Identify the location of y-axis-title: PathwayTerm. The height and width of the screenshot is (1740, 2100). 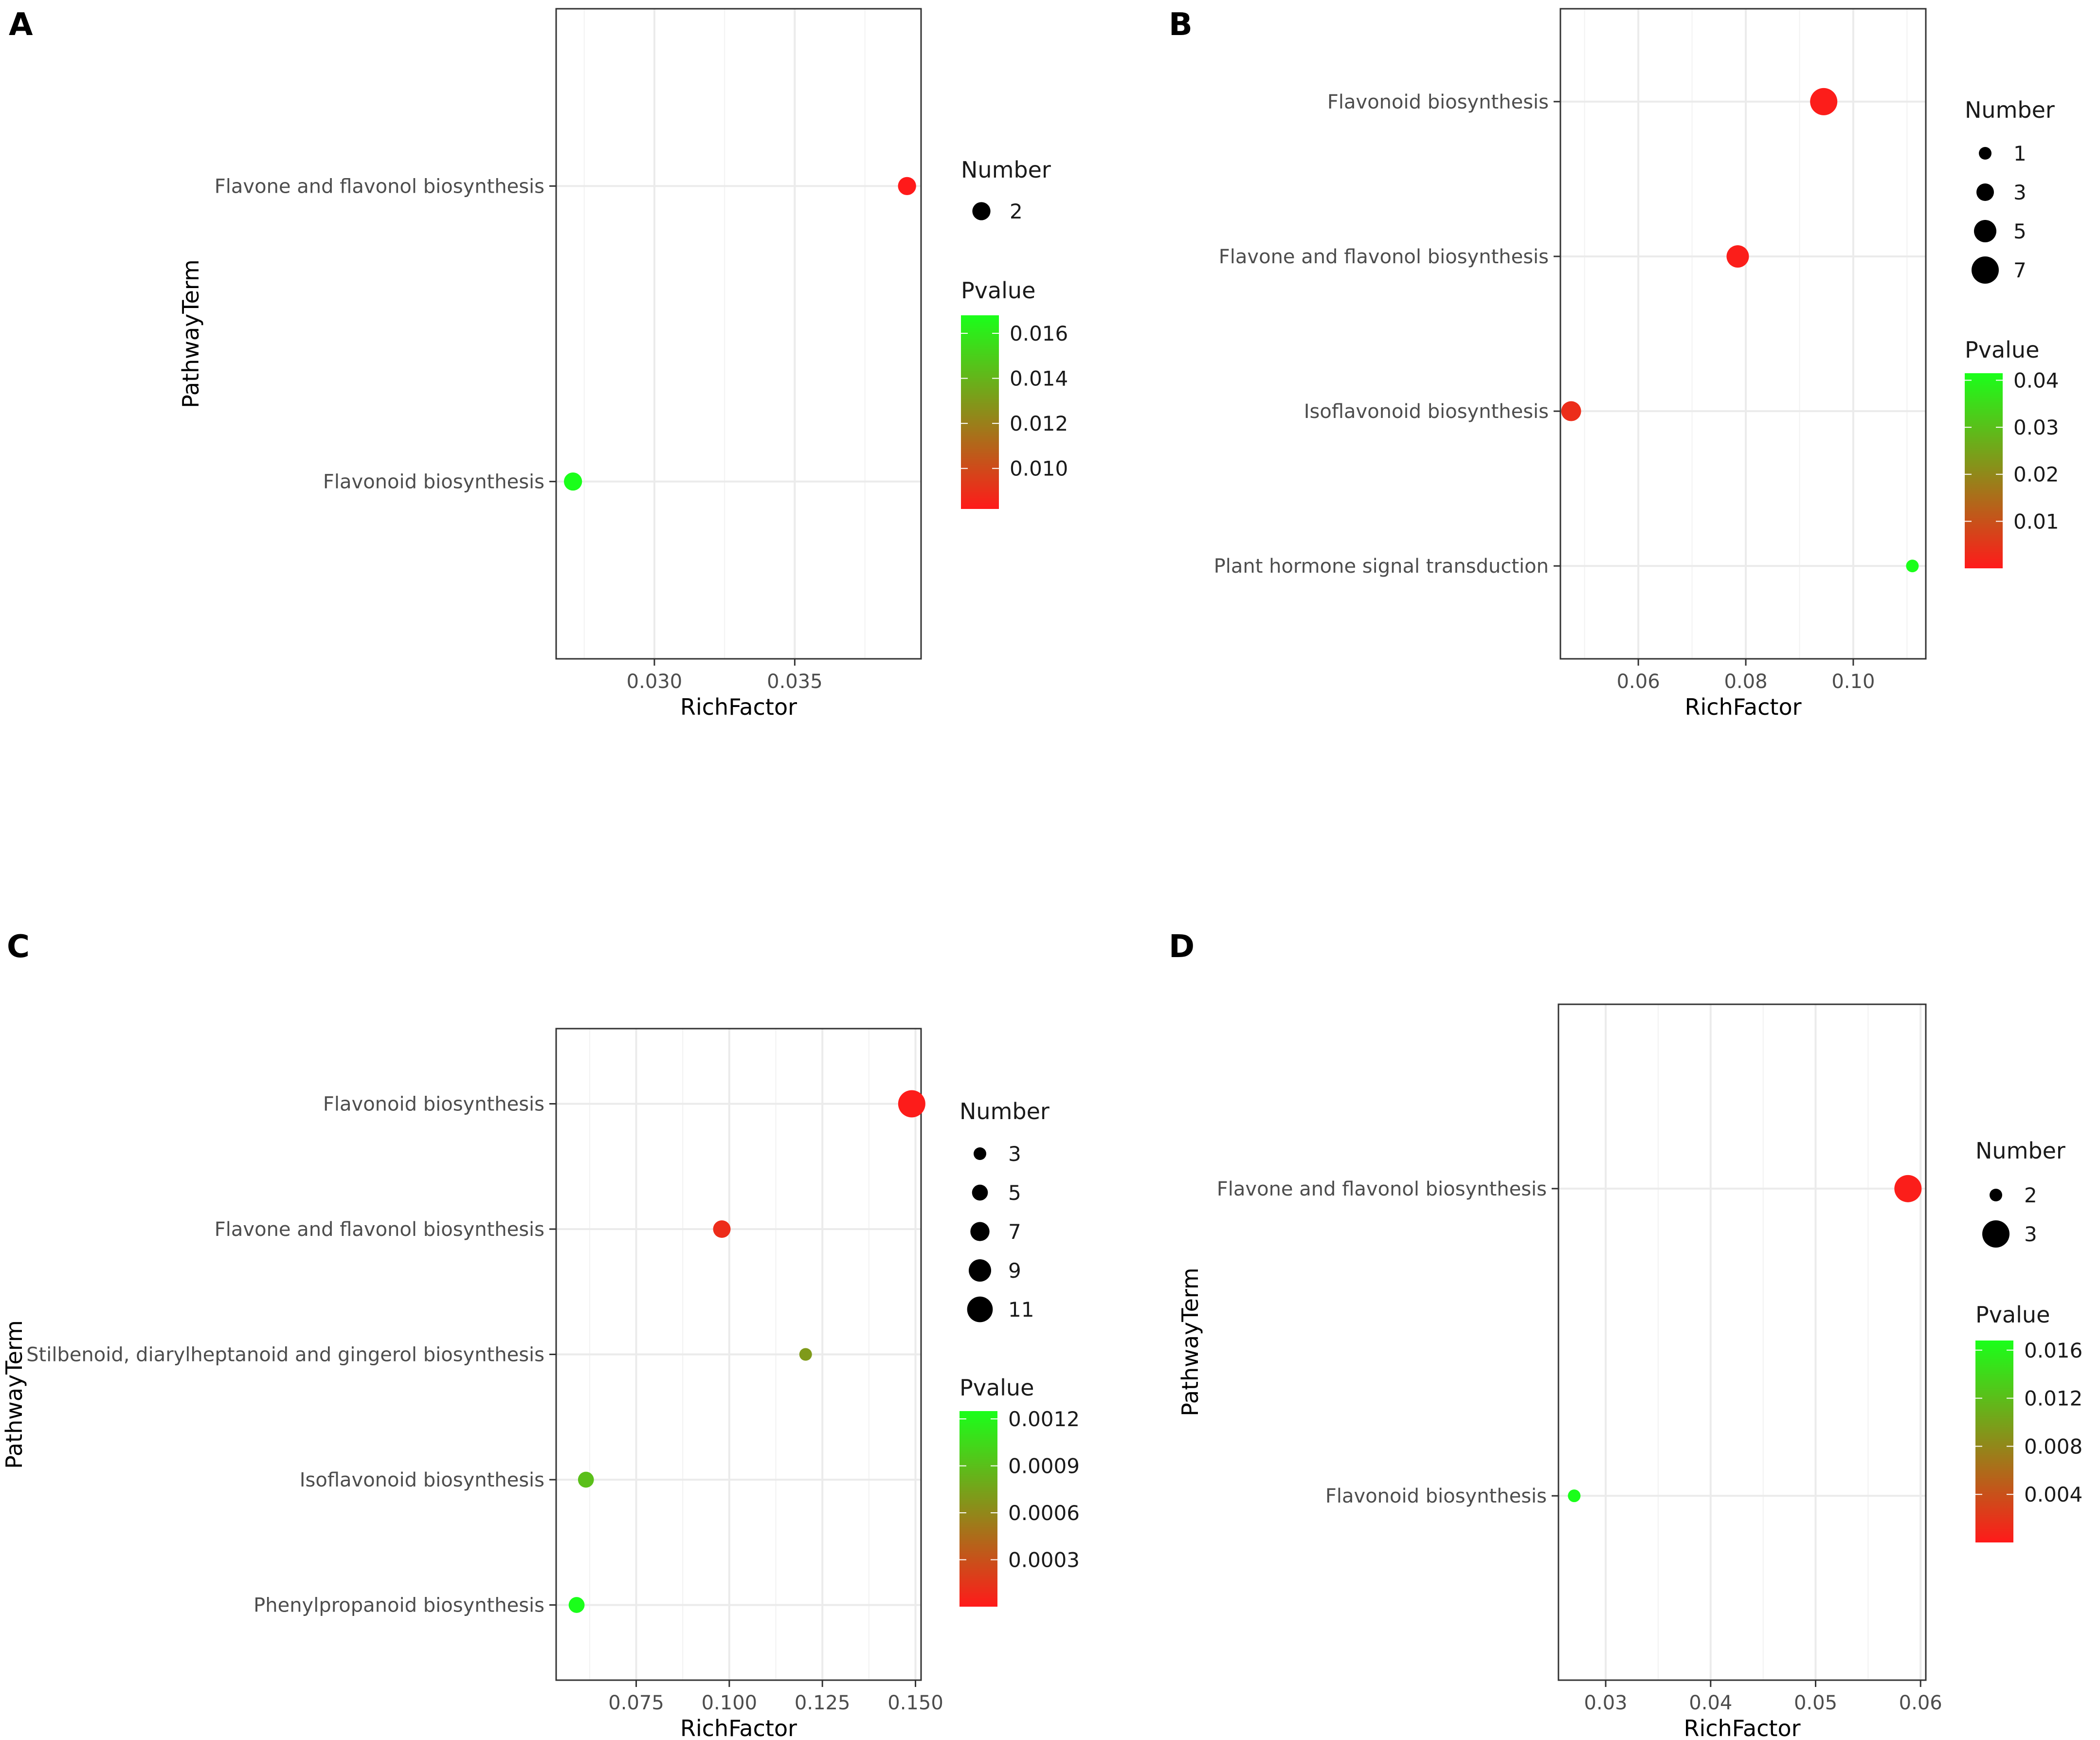
(1190, 1342).